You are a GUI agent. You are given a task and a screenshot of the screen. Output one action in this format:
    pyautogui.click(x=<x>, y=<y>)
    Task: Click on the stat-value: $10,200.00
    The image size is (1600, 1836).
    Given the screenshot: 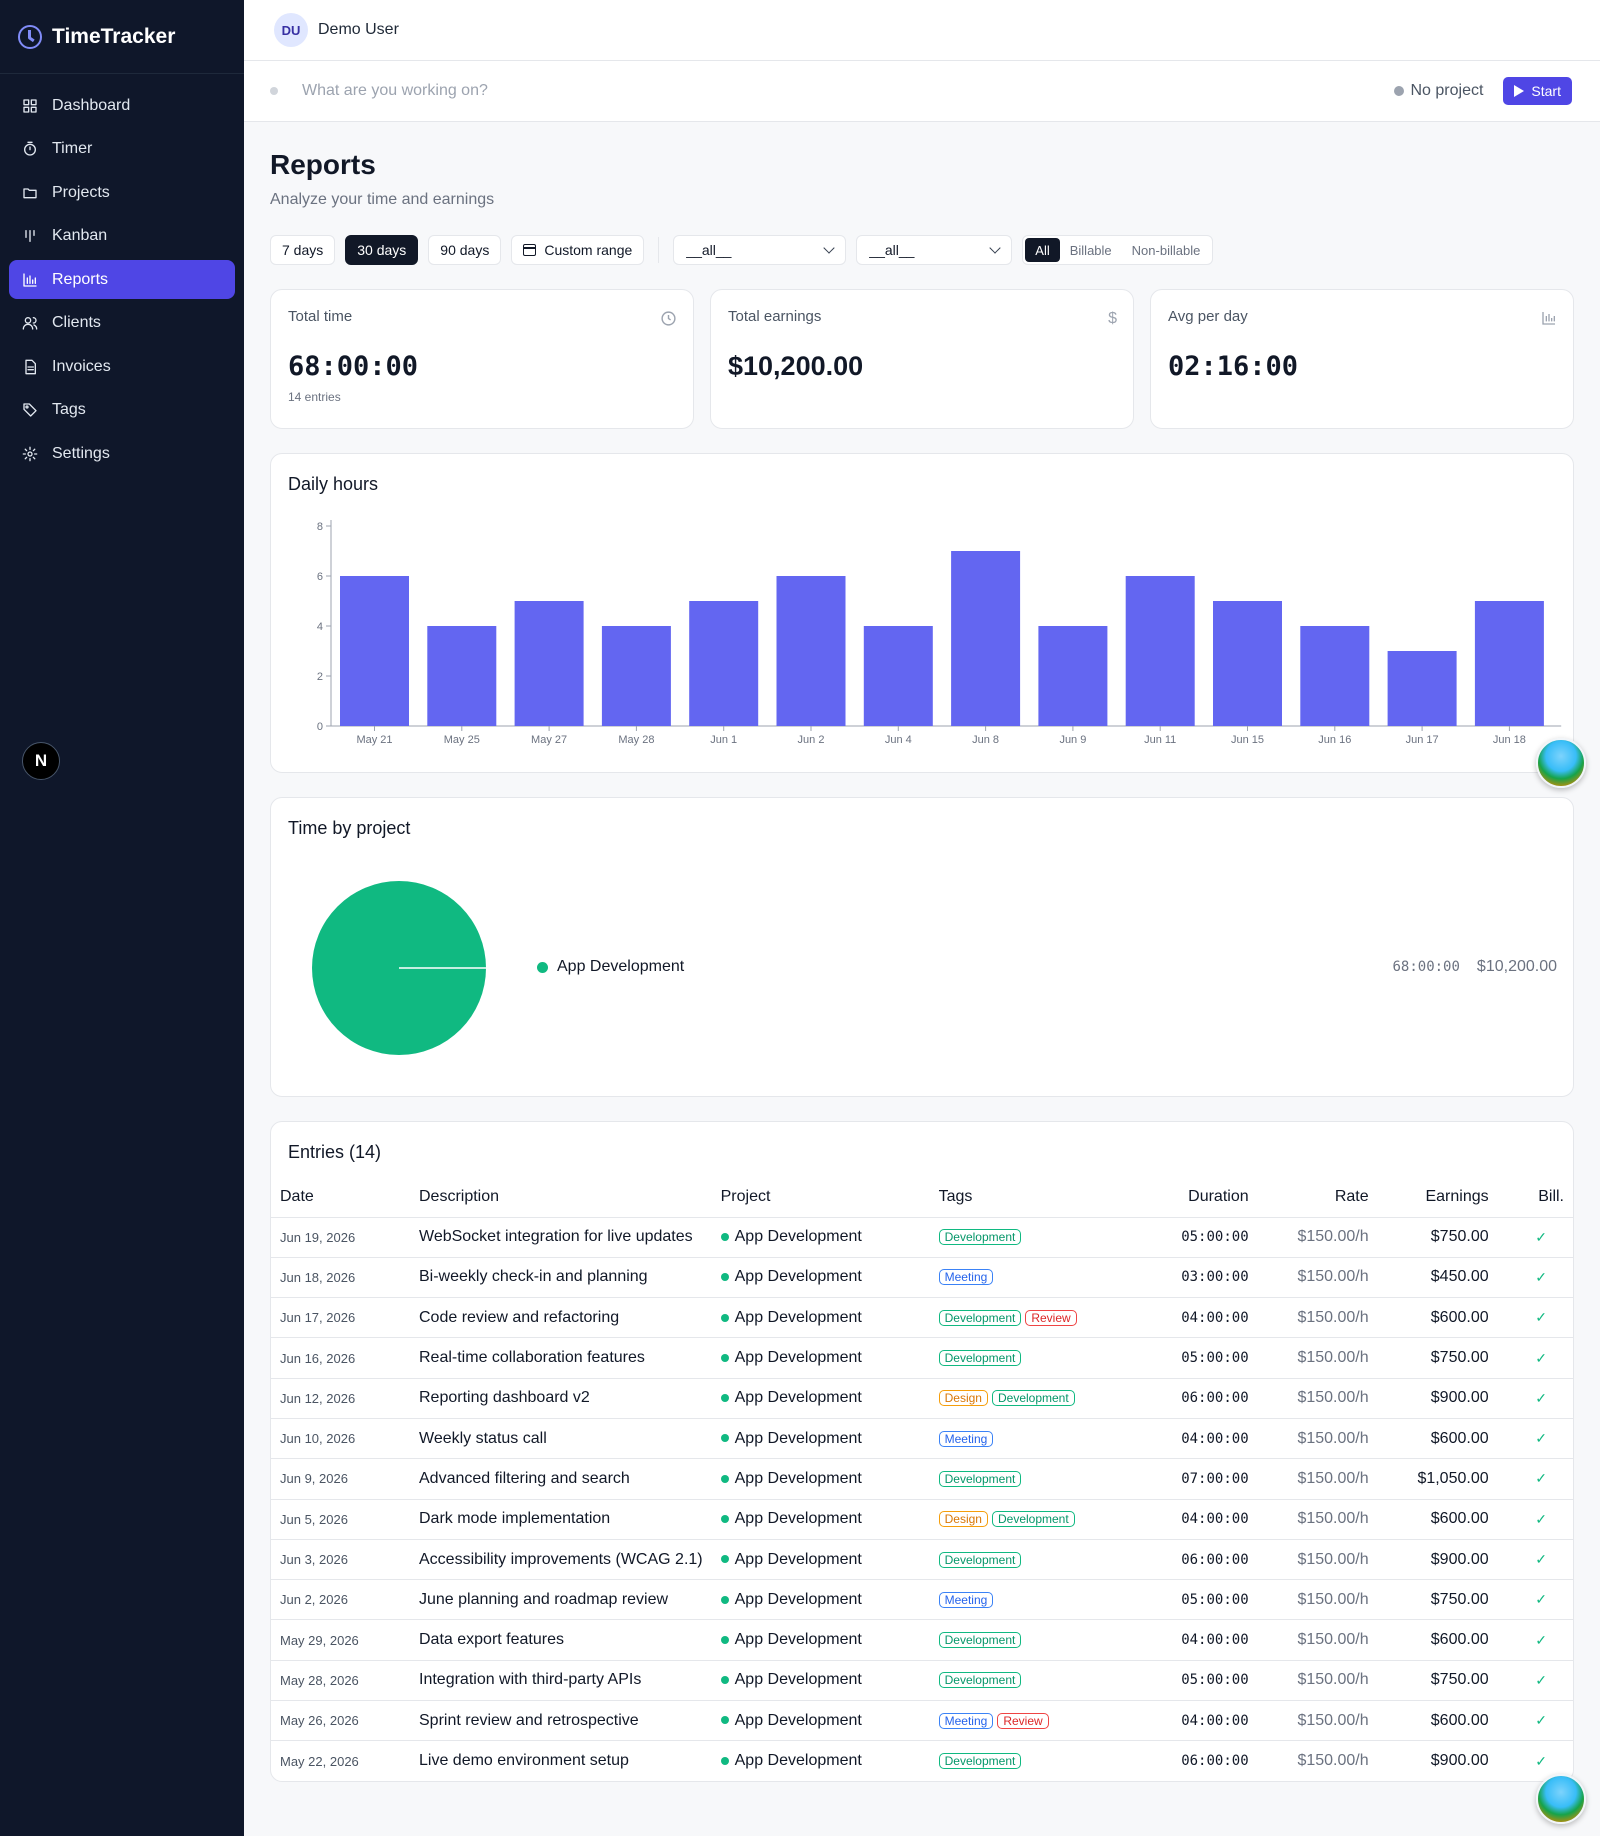 What is the action you would take?
    pyautogui.click(x=796, y=366)
    